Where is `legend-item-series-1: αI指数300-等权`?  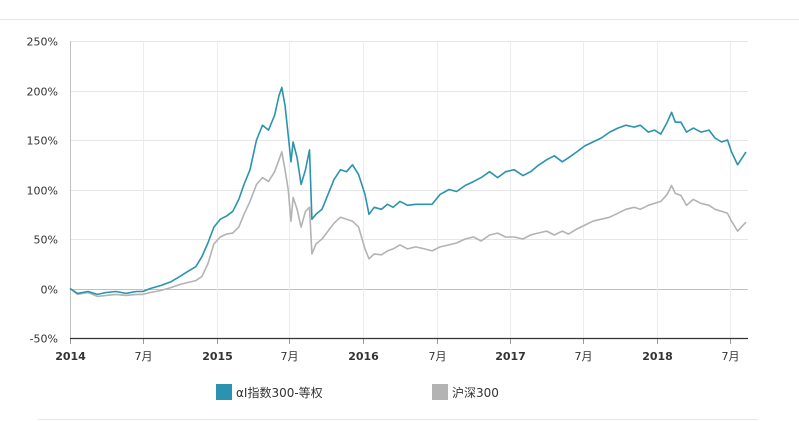 legend-item-series-1: αI指数300-等权 is located at coordinates (269, 392).